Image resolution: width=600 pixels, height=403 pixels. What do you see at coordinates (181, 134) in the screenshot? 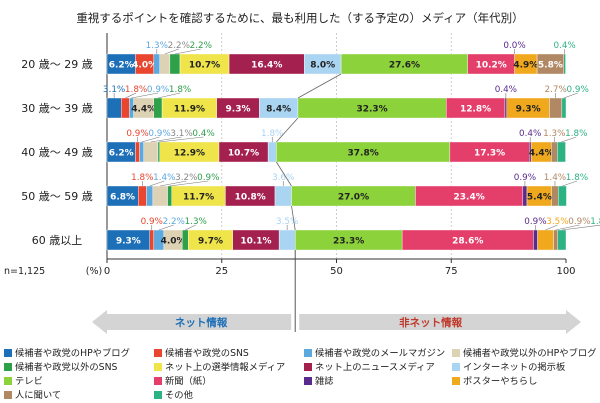
I see `data-label: 3.1%` at bounding box center [181, 134].